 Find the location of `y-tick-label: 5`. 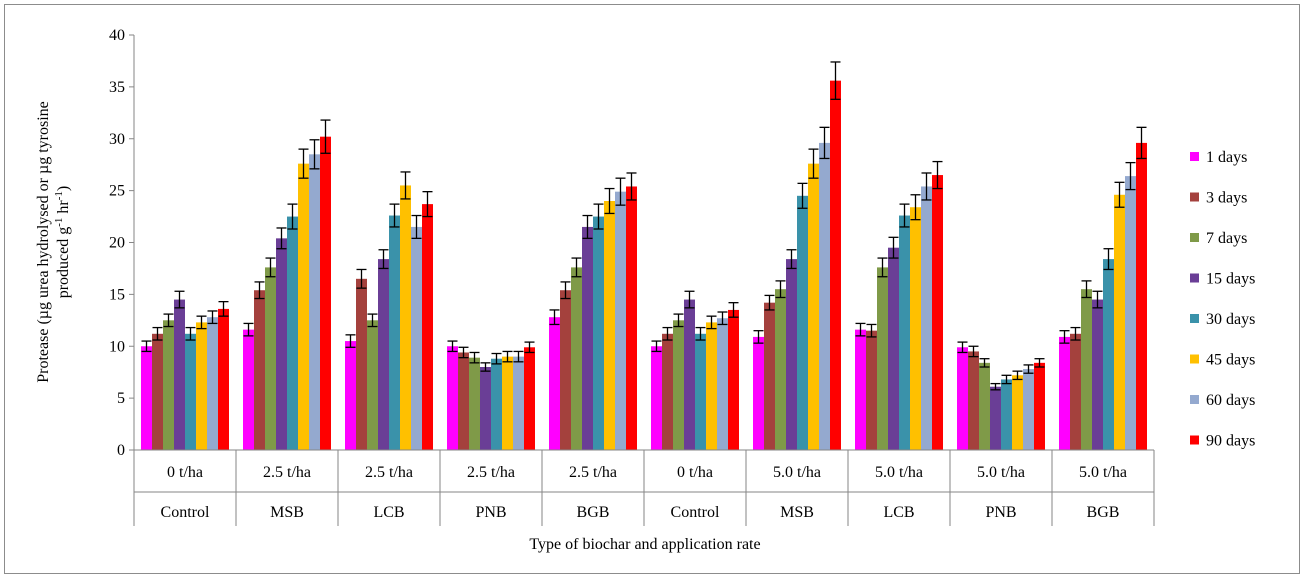

y-tick-label: 5 is located at coordinates (121, 398).